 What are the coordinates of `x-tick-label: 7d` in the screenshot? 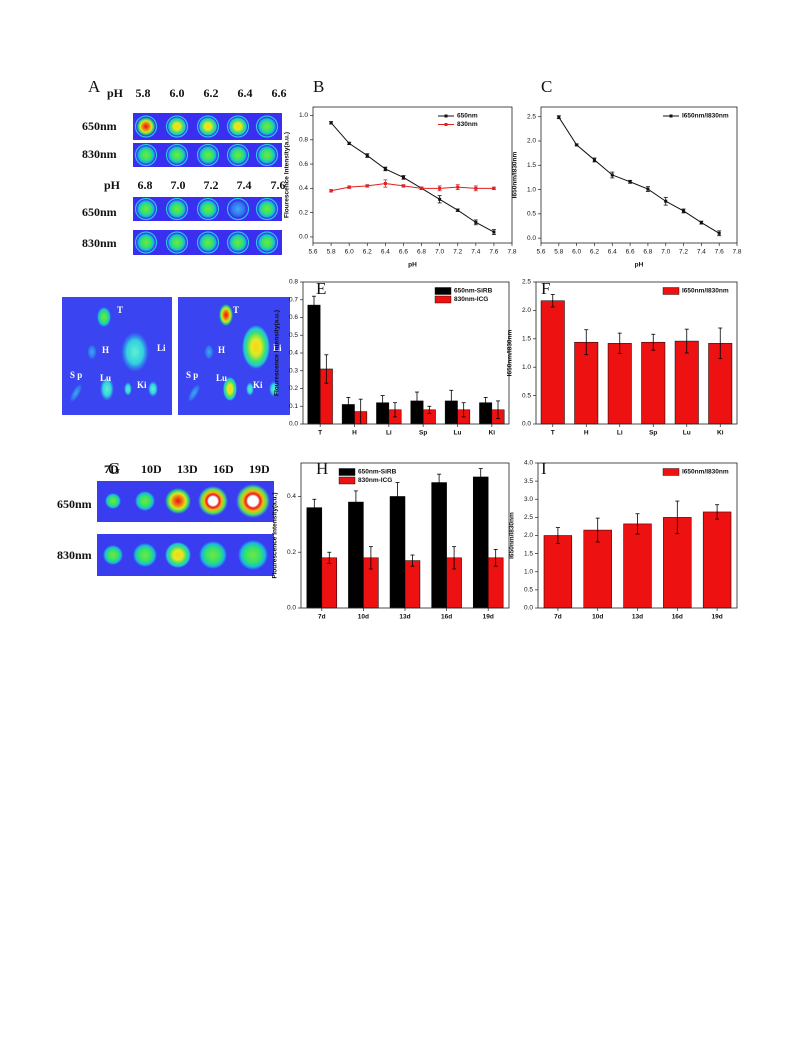 It's located at (558, 617).